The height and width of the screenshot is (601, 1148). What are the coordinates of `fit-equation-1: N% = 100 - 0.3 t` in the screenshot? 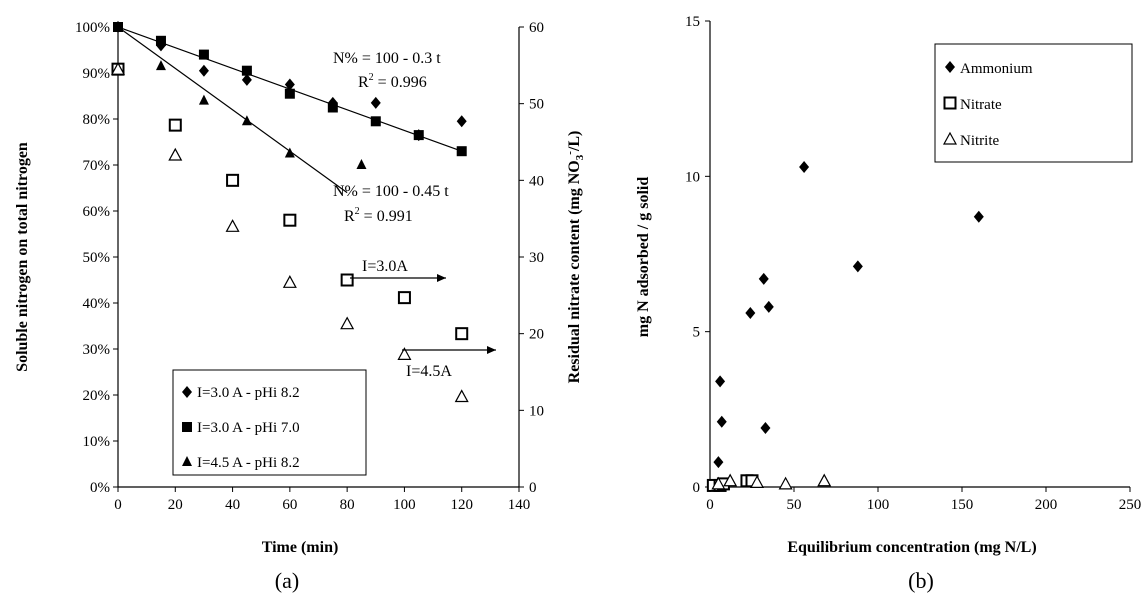 It's located at (387, 58).